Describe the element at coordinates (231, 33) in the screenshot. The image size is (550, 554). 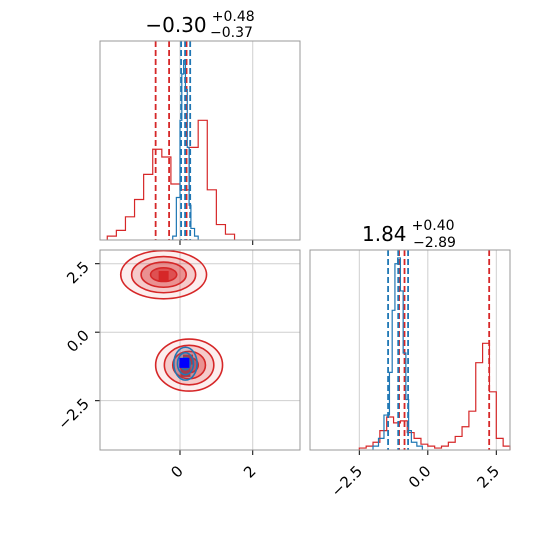
I see `marginal-x-title-minus: −0.37` at that location.